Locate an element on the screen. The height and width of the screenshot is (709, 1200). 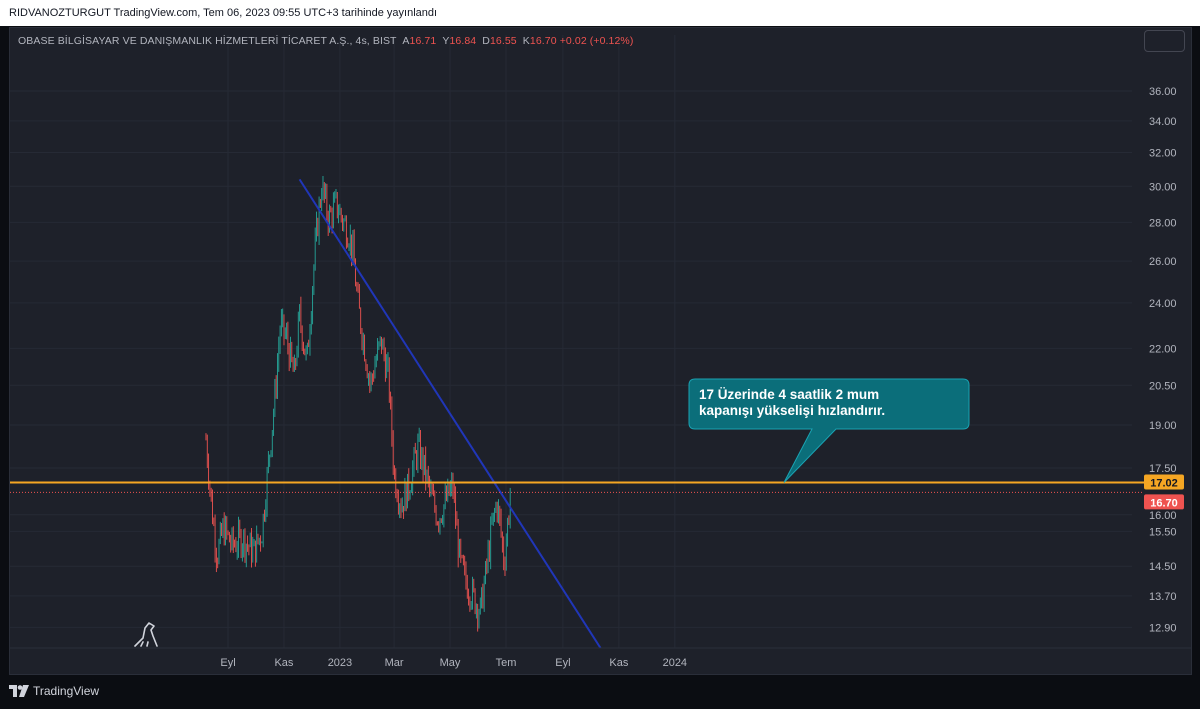
y-tick-label: 14.50 is located at coordinates (1163, 567).